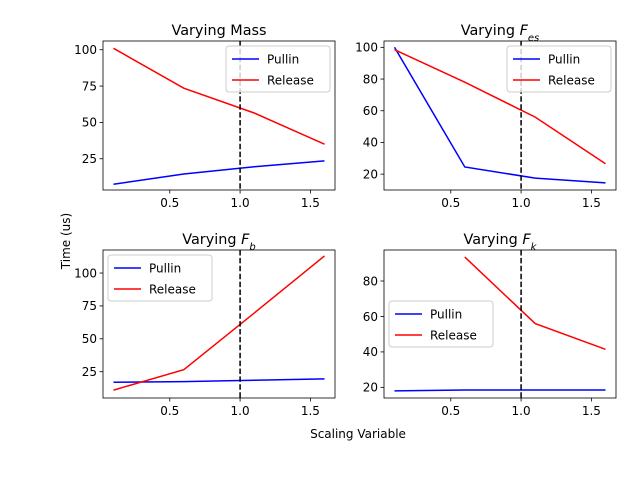  Describe the element at coordinates (358, 434) in the screenshot. I see `shared-x-axis-label: Scaling Variable` at that location.